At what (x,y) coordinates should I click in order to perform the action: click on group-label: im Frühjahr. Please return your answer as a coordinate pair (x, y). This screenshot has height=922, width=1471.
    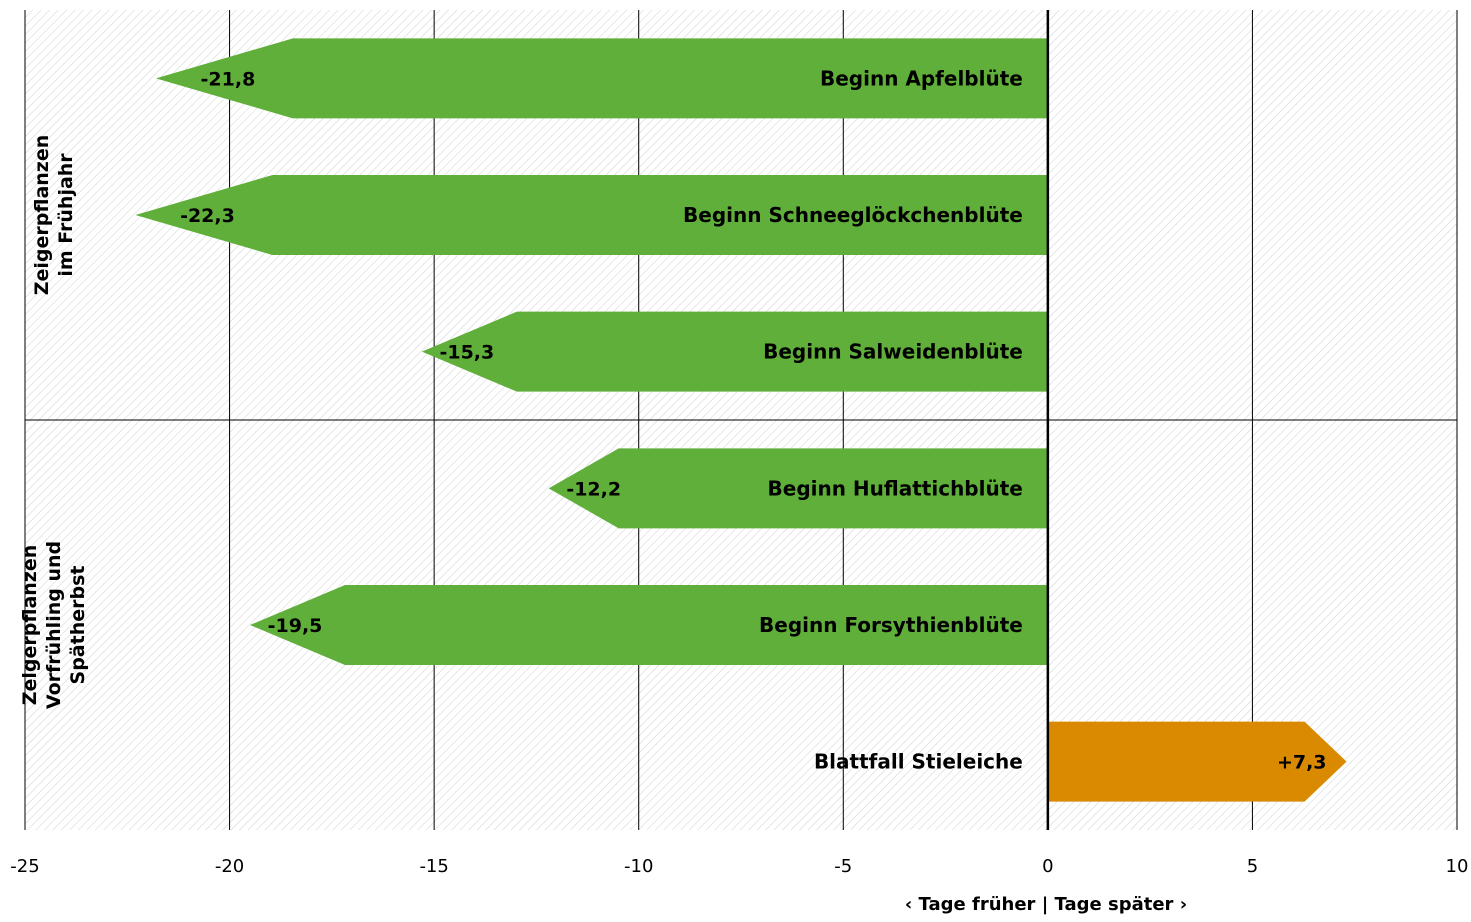
    Looking at the image, I should click on (66, 215).